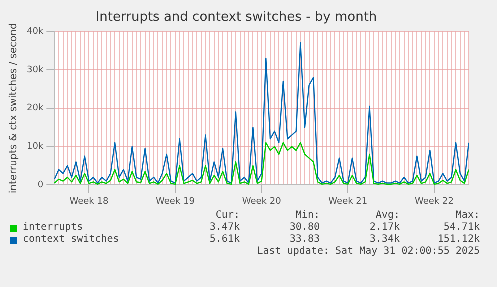 The width and height of the screenshot is (497, 287). I want to click on x-tick-label: Week 18, so click(89, 201).